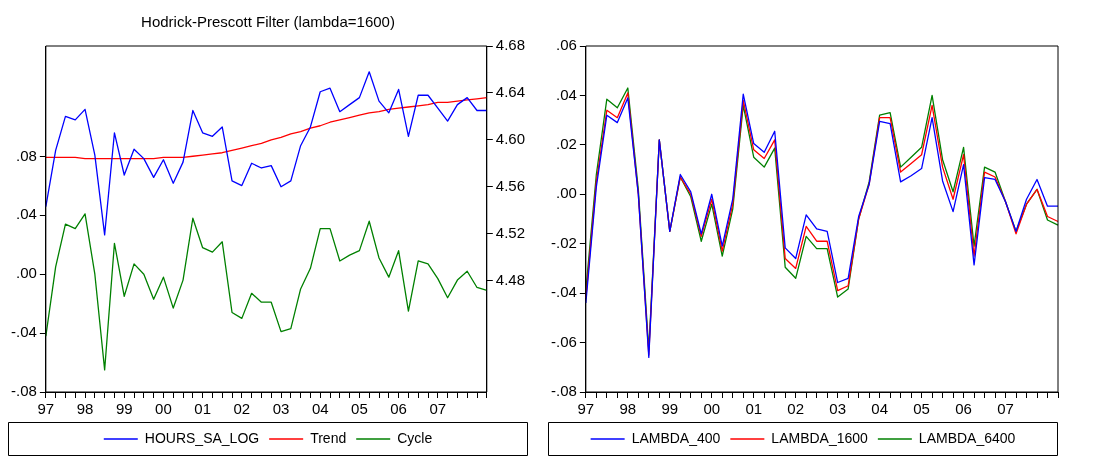  I want to click on legend-label: LAMBDA_400, so click(676, 437).